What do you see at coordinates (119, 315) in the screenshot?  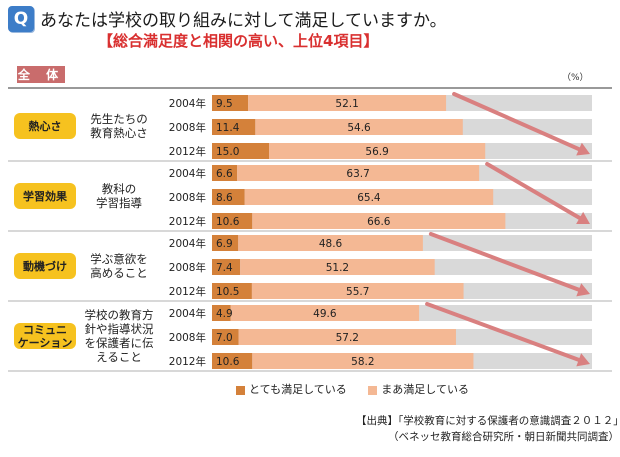 I see `item-label: 学校の教育方` at bounding box center [119, 315].